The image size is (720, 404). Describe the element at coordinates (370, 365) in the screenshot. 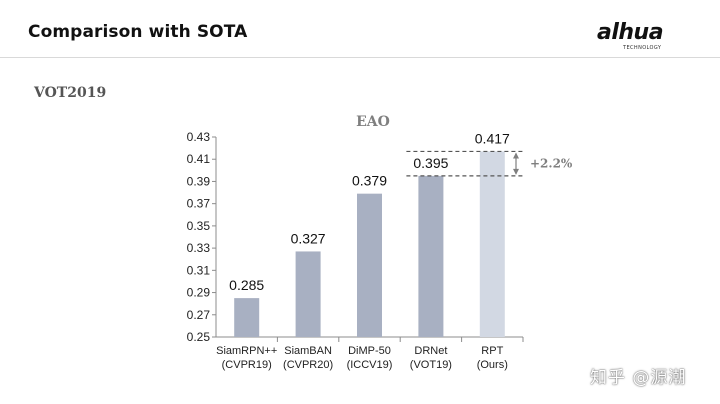

I see `x-category-label: (ICCV19)` at that location.